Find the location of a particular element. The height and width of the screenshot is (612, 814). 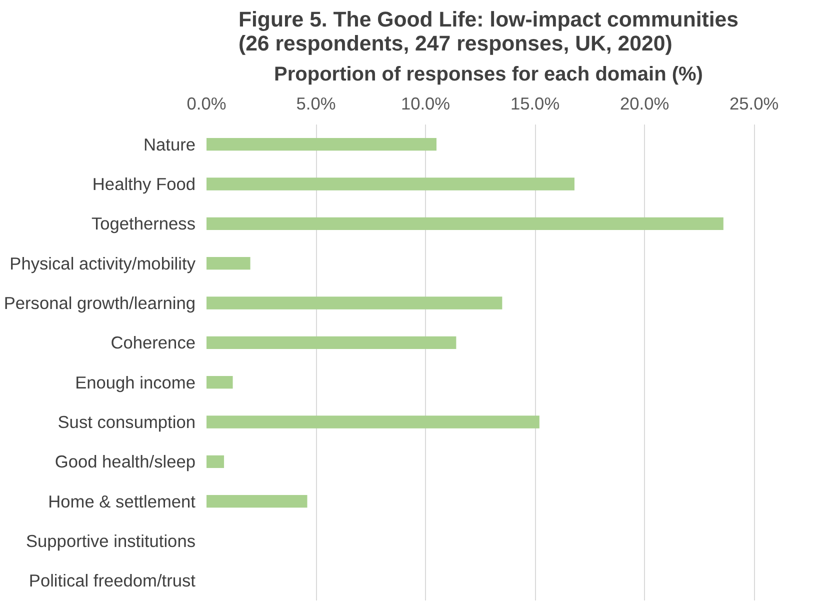

y-tick-label: Nature is located at coordinates (169, 144).